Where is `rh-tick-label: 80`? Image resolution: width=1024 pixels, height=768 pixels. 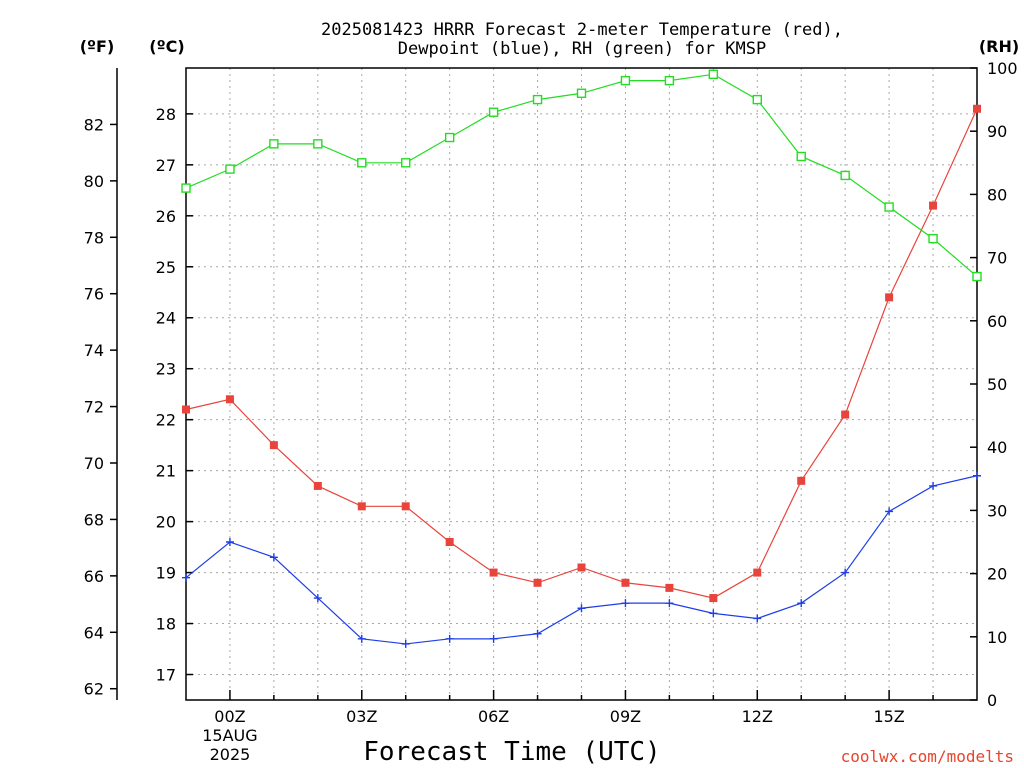 rh-tick-label: 80 is located at coordinates (997, 194).